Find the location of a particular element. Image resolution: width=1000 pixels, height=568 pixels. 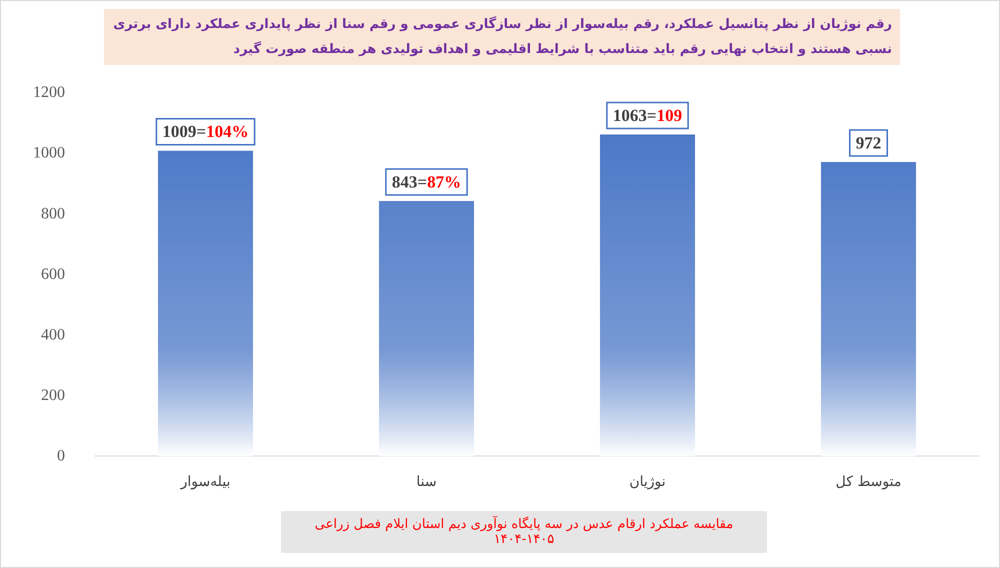

y-tick-label: 800 is located at coordinates (53, 213).